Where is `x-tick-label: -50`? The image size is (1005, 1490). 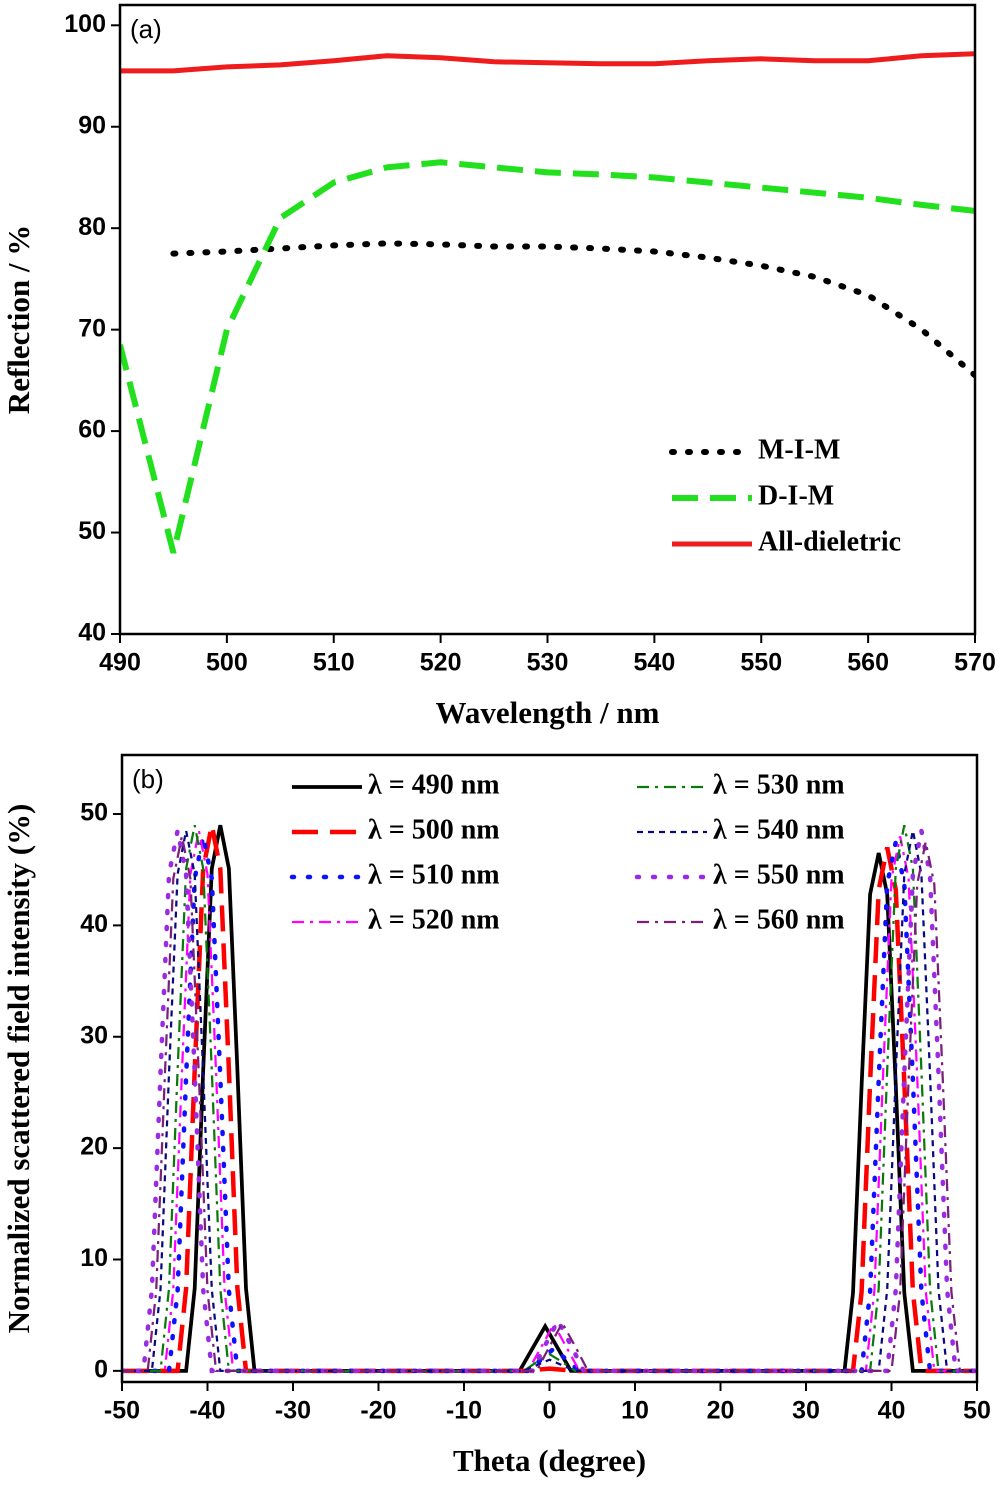
x-tick-label: -50 is located at coordinates (122, 1411).